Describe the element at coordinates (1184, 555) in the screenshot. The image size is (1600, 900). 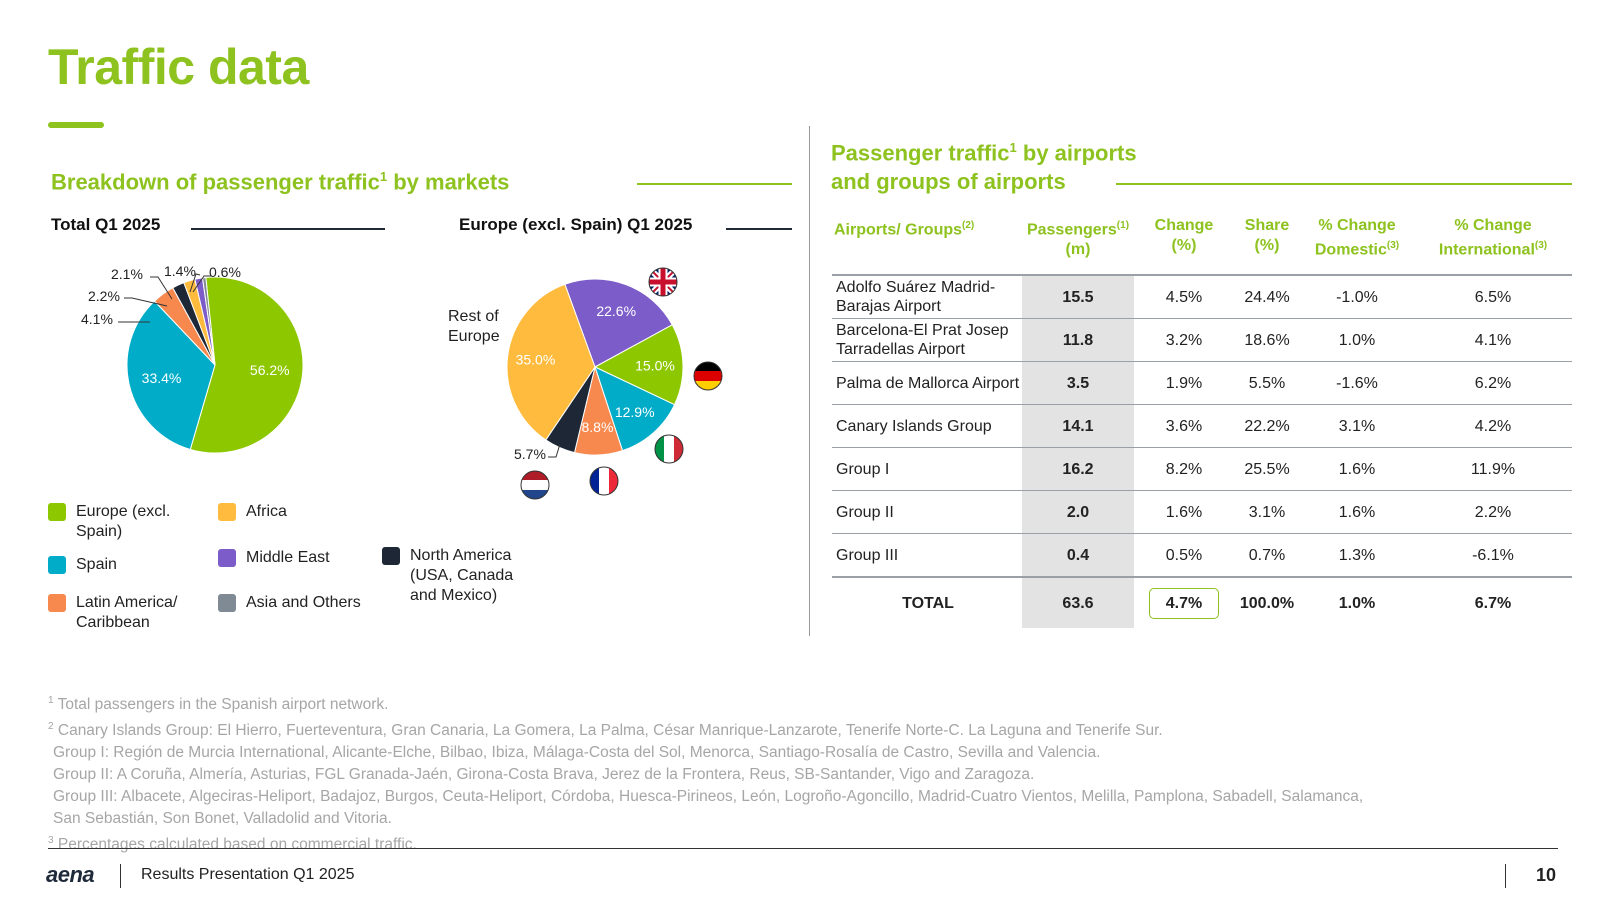
I see `change-value: 0.5%` at that location.